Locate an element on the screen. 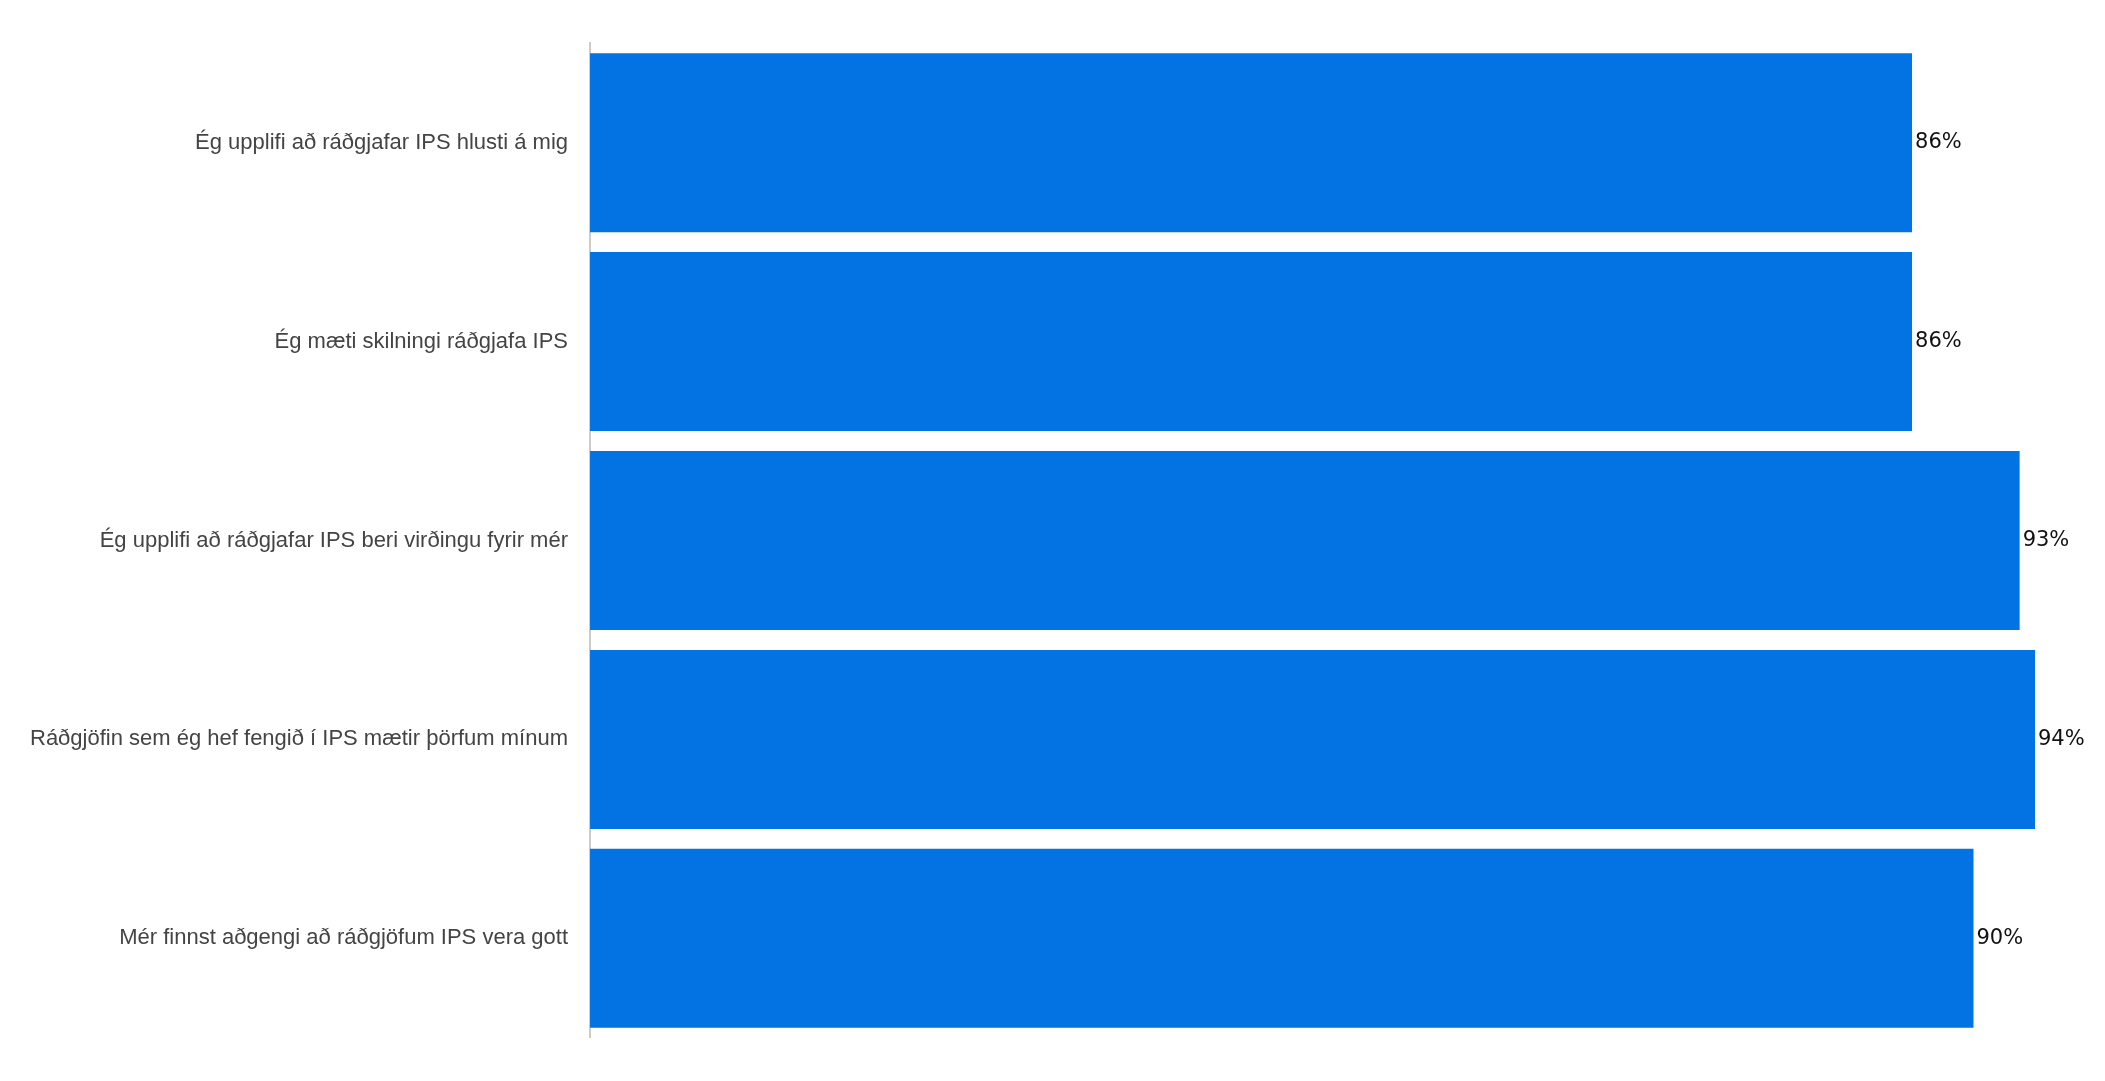  y-tick-label: Ráðgjöfin sem ég hef fengið í IPS mætir þörfum mínum is located at coordinates (299, 738).